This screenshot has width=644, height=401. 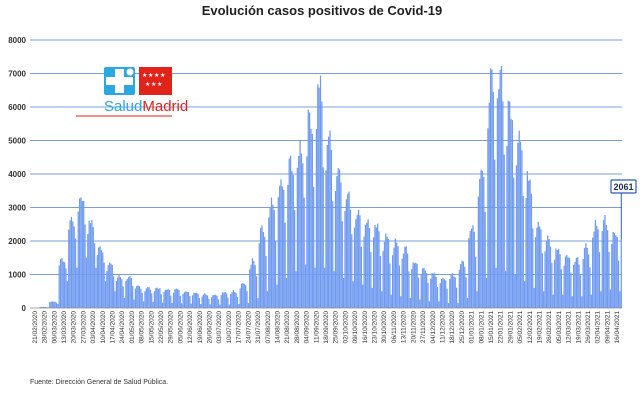 I want to click on x-tick-label: 08/05/2020, so click(x=142, y=327).